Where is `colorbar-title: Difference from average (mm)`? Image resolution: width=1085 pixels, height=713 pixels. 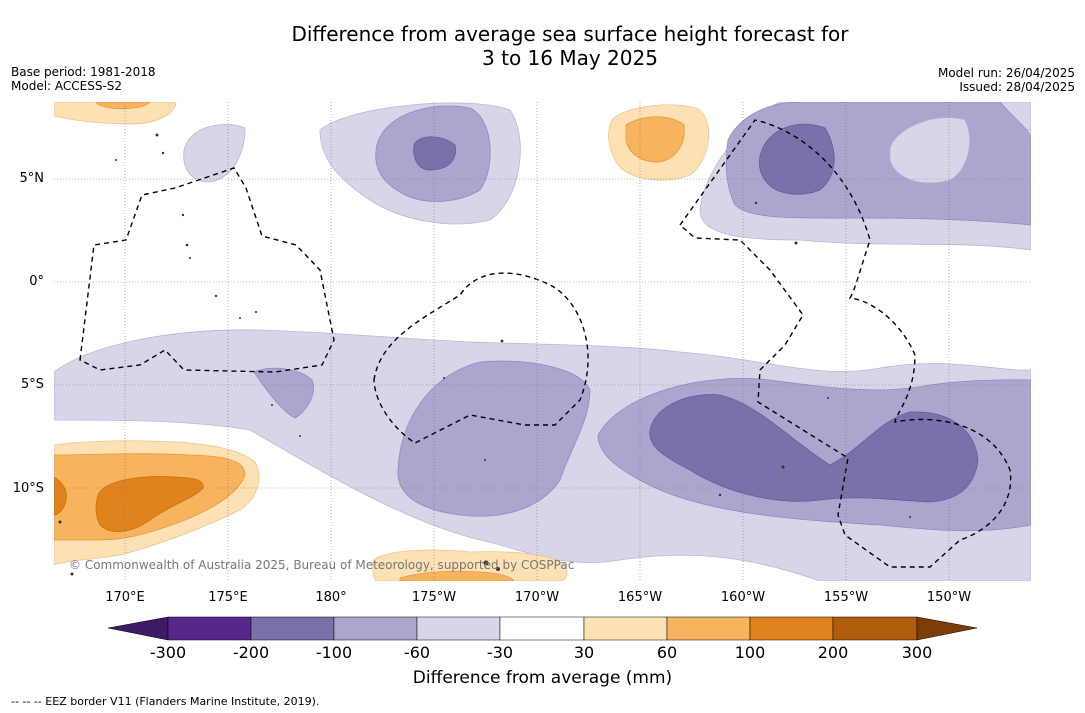 colorbar-title: Difference from average (mm) is located at coordinates (542, 678).